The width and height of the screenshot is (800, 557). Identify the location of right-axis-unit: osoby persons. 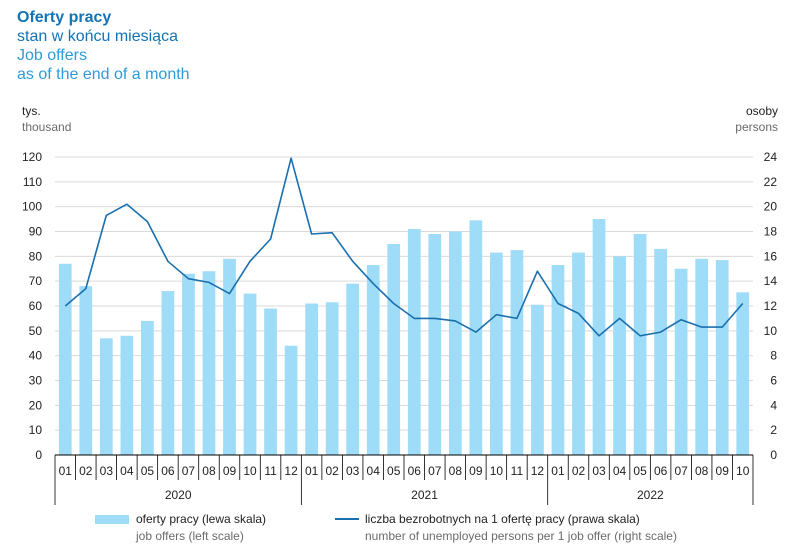
(756, 119).